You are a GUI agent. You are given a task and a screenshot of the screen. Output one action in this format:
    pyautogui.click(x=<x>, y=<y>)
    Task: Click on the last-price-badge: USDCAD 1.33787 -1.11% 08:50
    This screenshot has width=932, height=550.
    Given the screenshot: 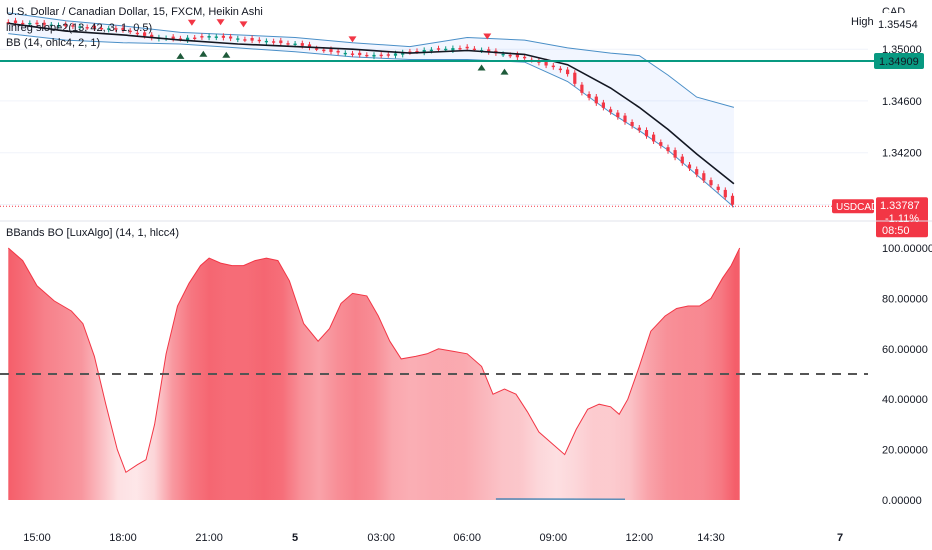 What is the action you would take?
    pyautogui.click(x=880, y=217)
    